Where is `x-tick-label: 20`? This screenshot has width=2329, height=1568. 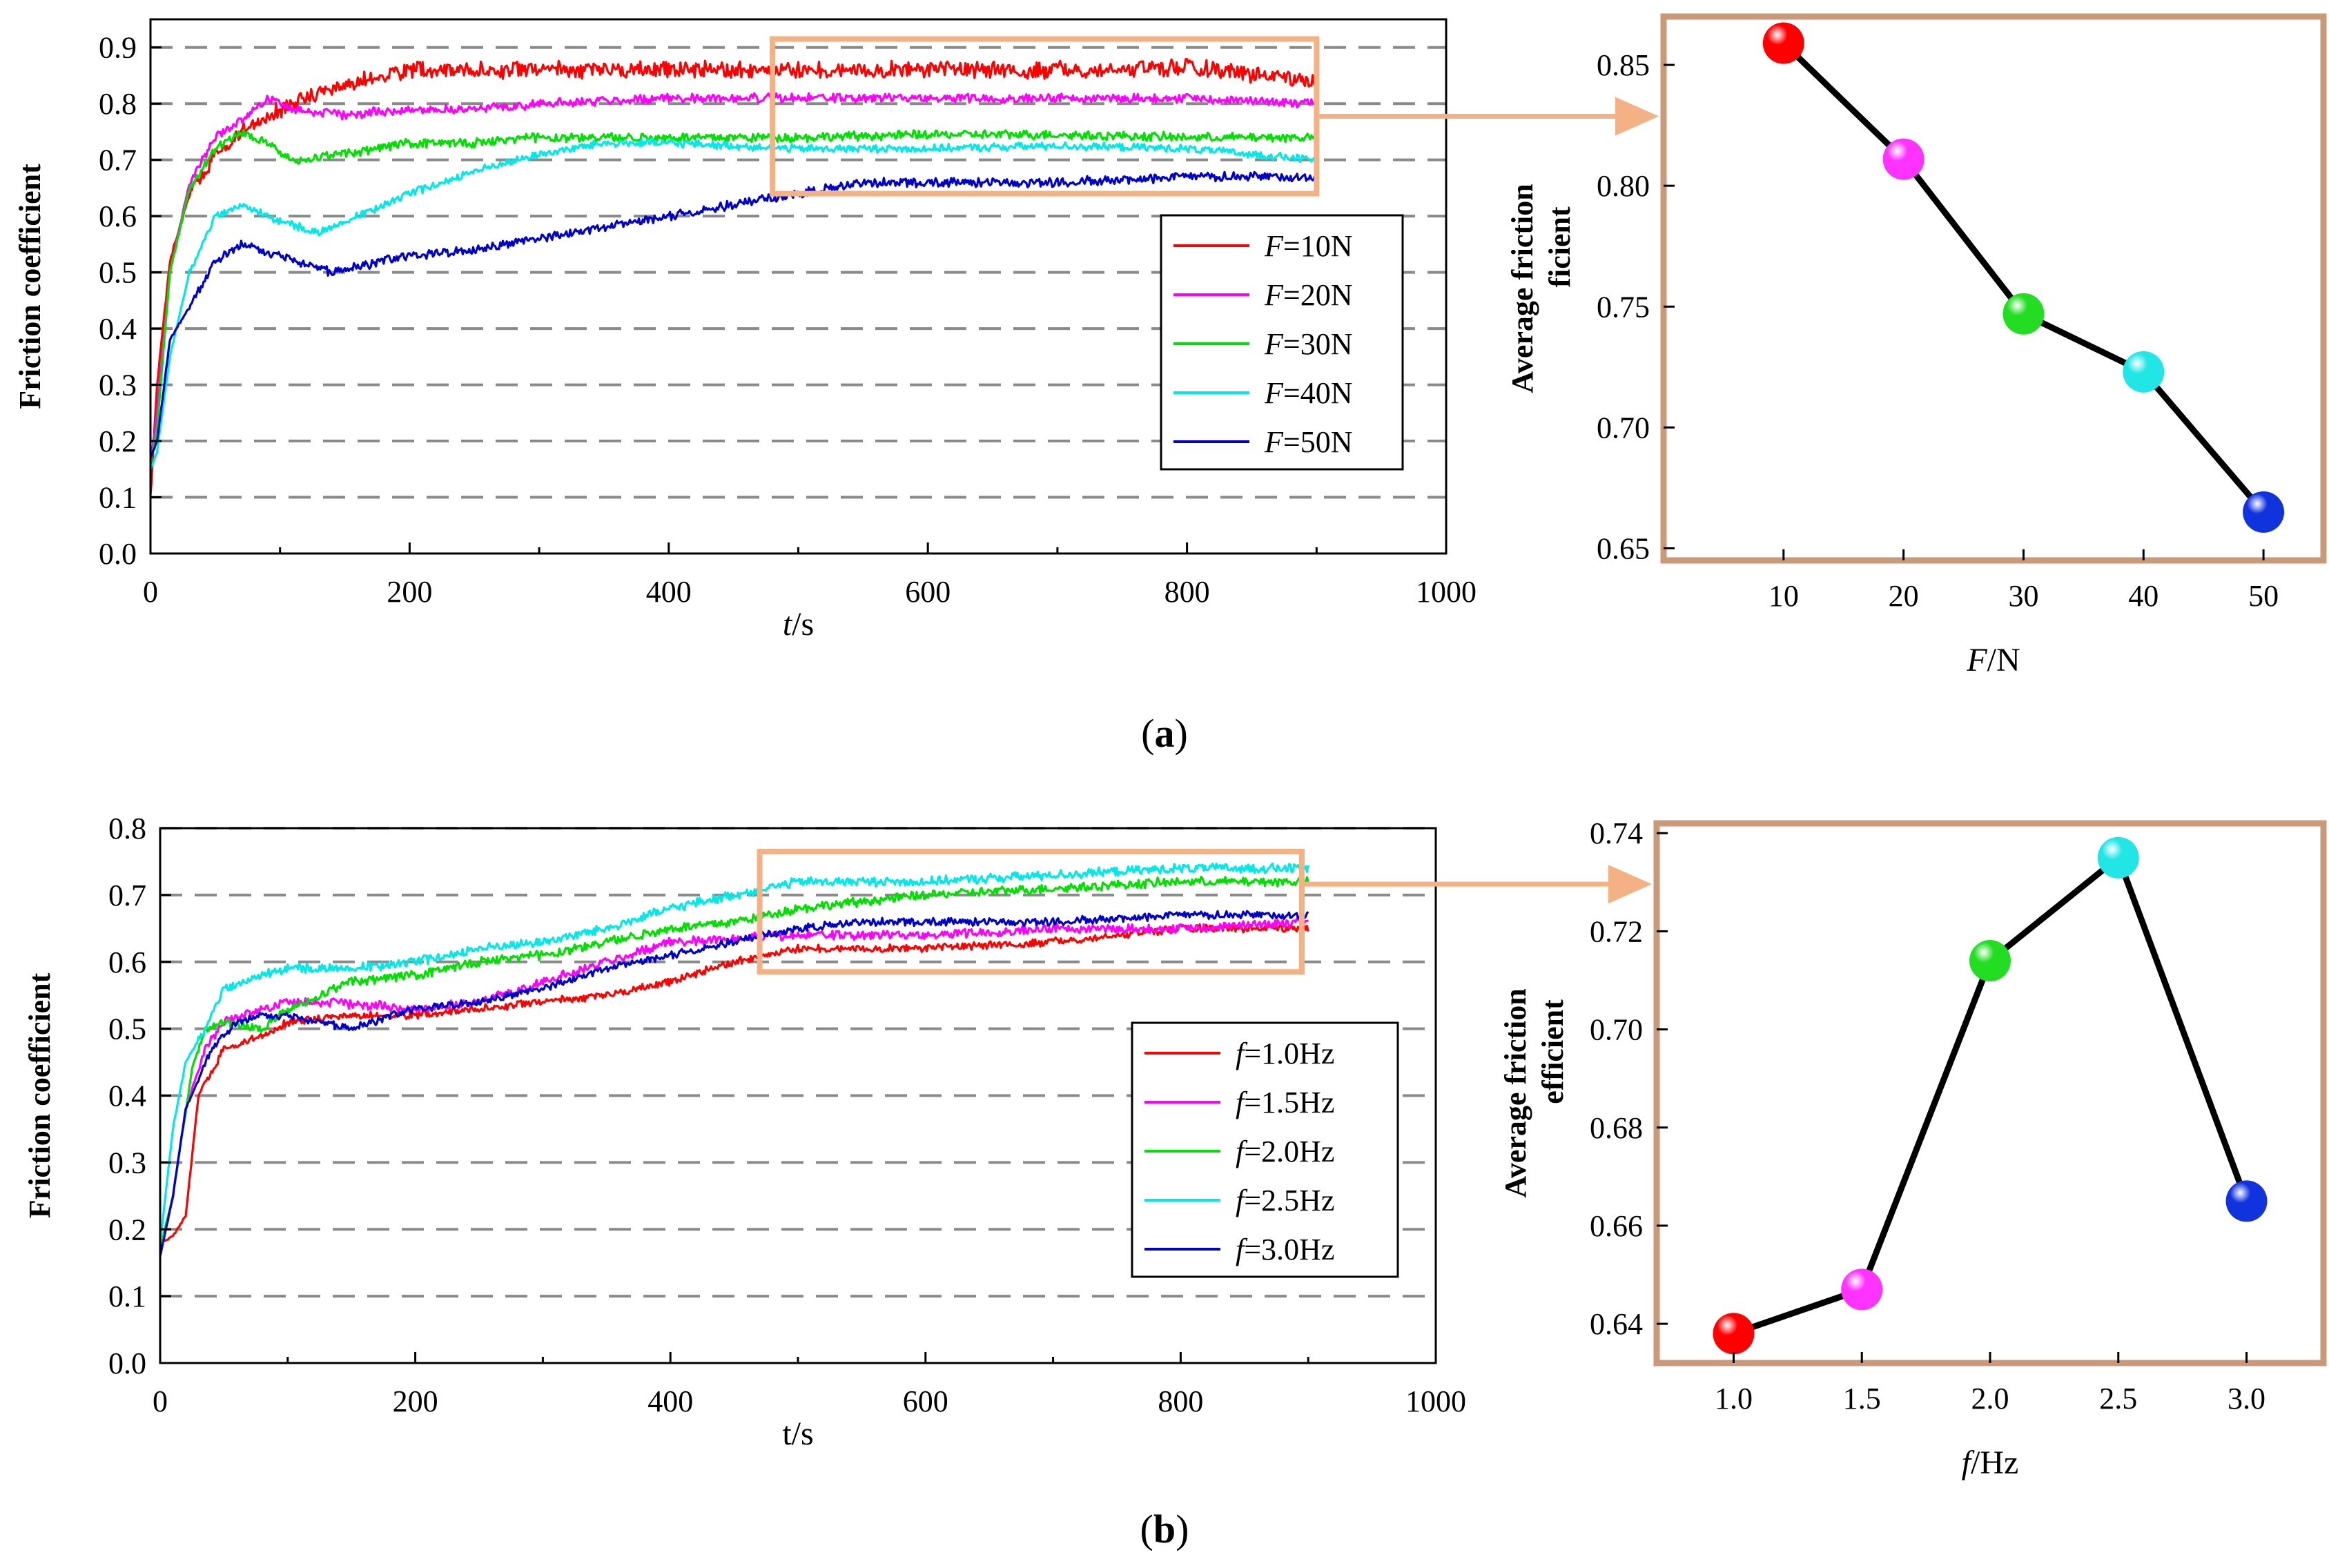 x-tick-label: 20 is located at coordinates (1904, 596).